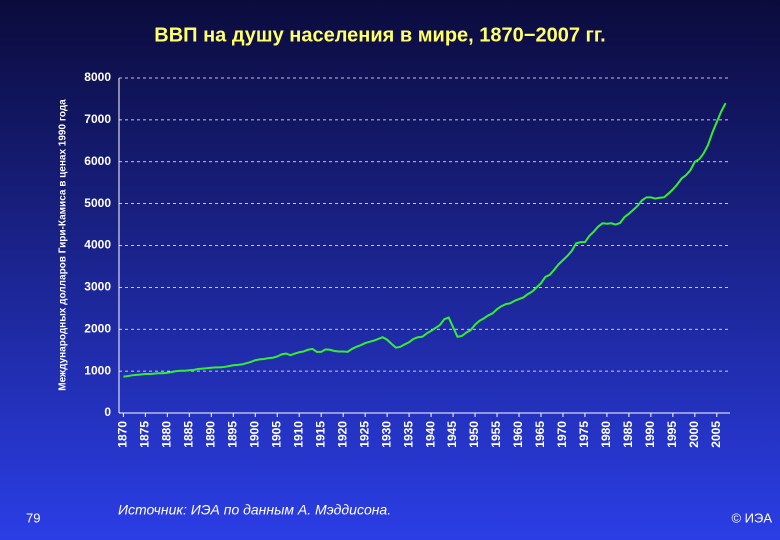 Image resolution: width=780 pixels, height=540 pixels. I want to click on x-tick-label: 1945, so click(452, 434).